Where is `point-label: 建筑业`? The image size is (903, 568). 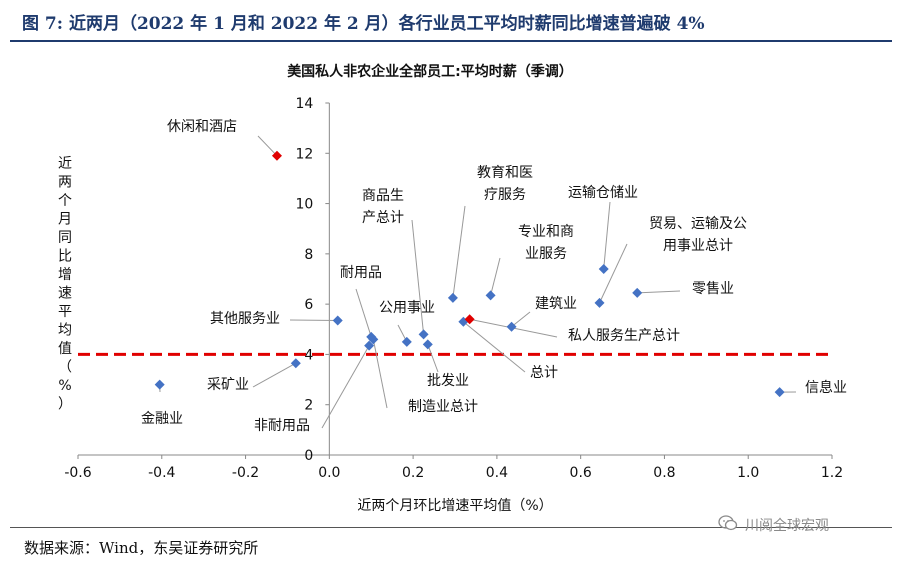
point-label: 建筑业 is located at coordinates (556, 304).